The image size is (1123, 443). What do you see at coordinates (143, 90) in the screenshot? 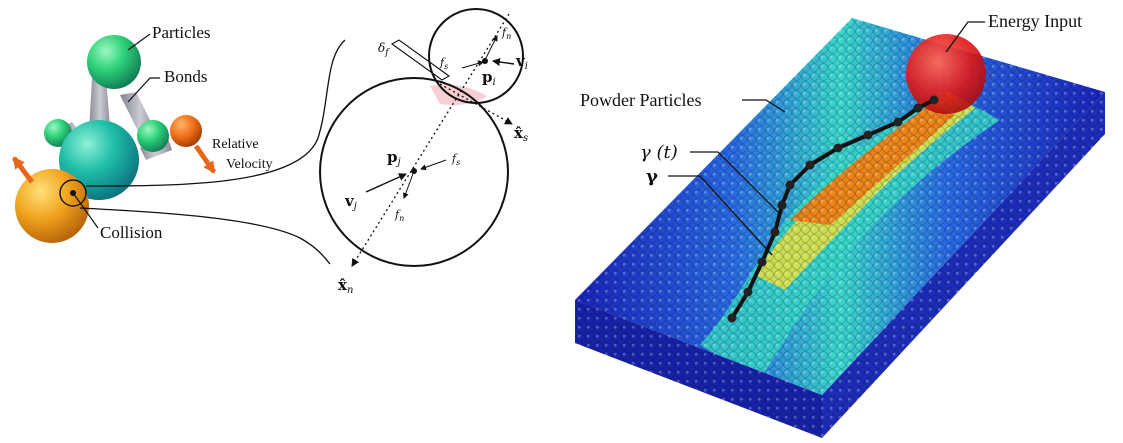
I see `bonds-leader` at bounding box center [143, 90].